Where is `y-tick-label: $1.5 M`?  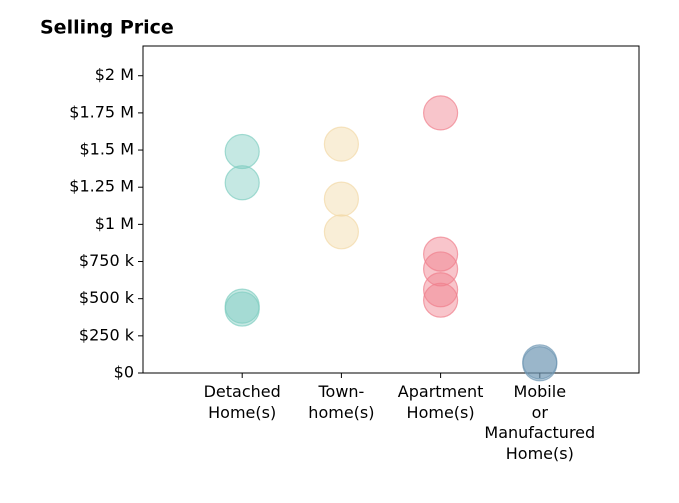
y-tick-label: $1.5 M is located at coordinates (106, 149).